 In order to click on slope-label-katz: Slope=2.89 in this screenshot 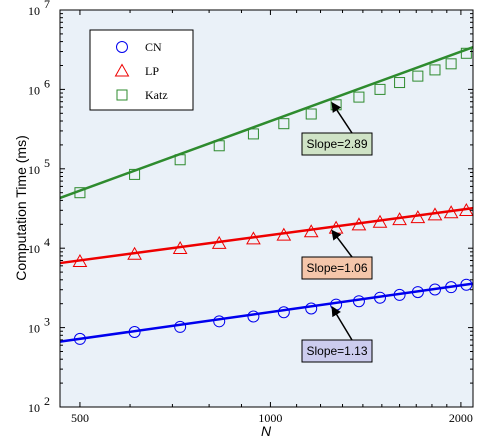, I will do `click(336, 144)`.